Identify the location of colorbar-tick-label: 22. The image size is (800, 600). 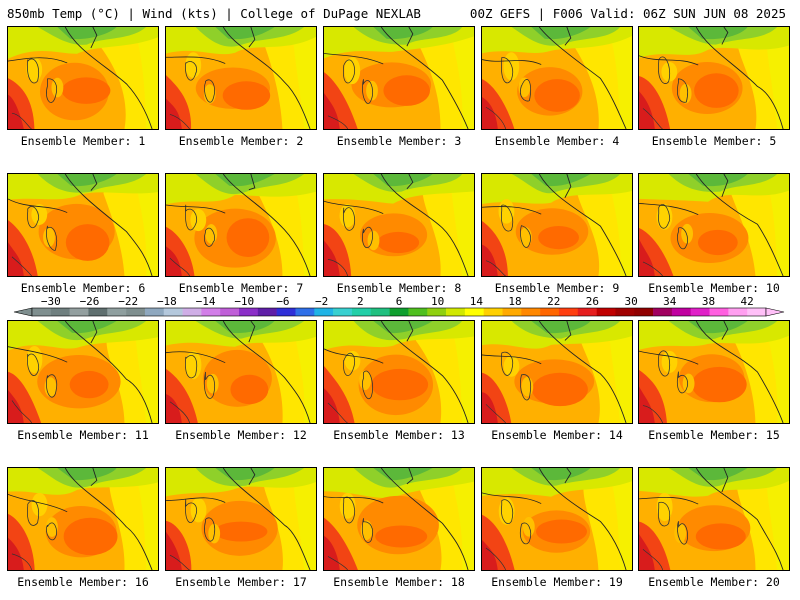
(553, 301).